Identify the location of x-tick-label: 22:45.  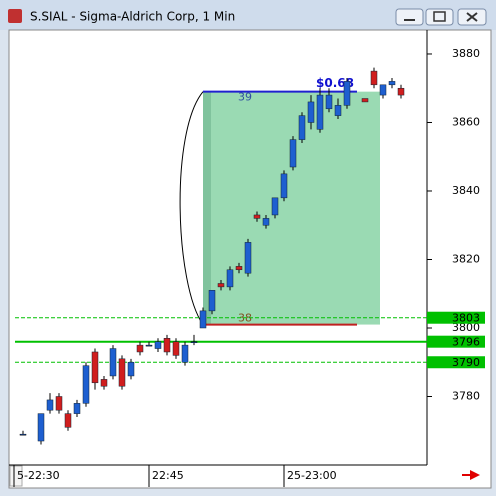
(168, 475).